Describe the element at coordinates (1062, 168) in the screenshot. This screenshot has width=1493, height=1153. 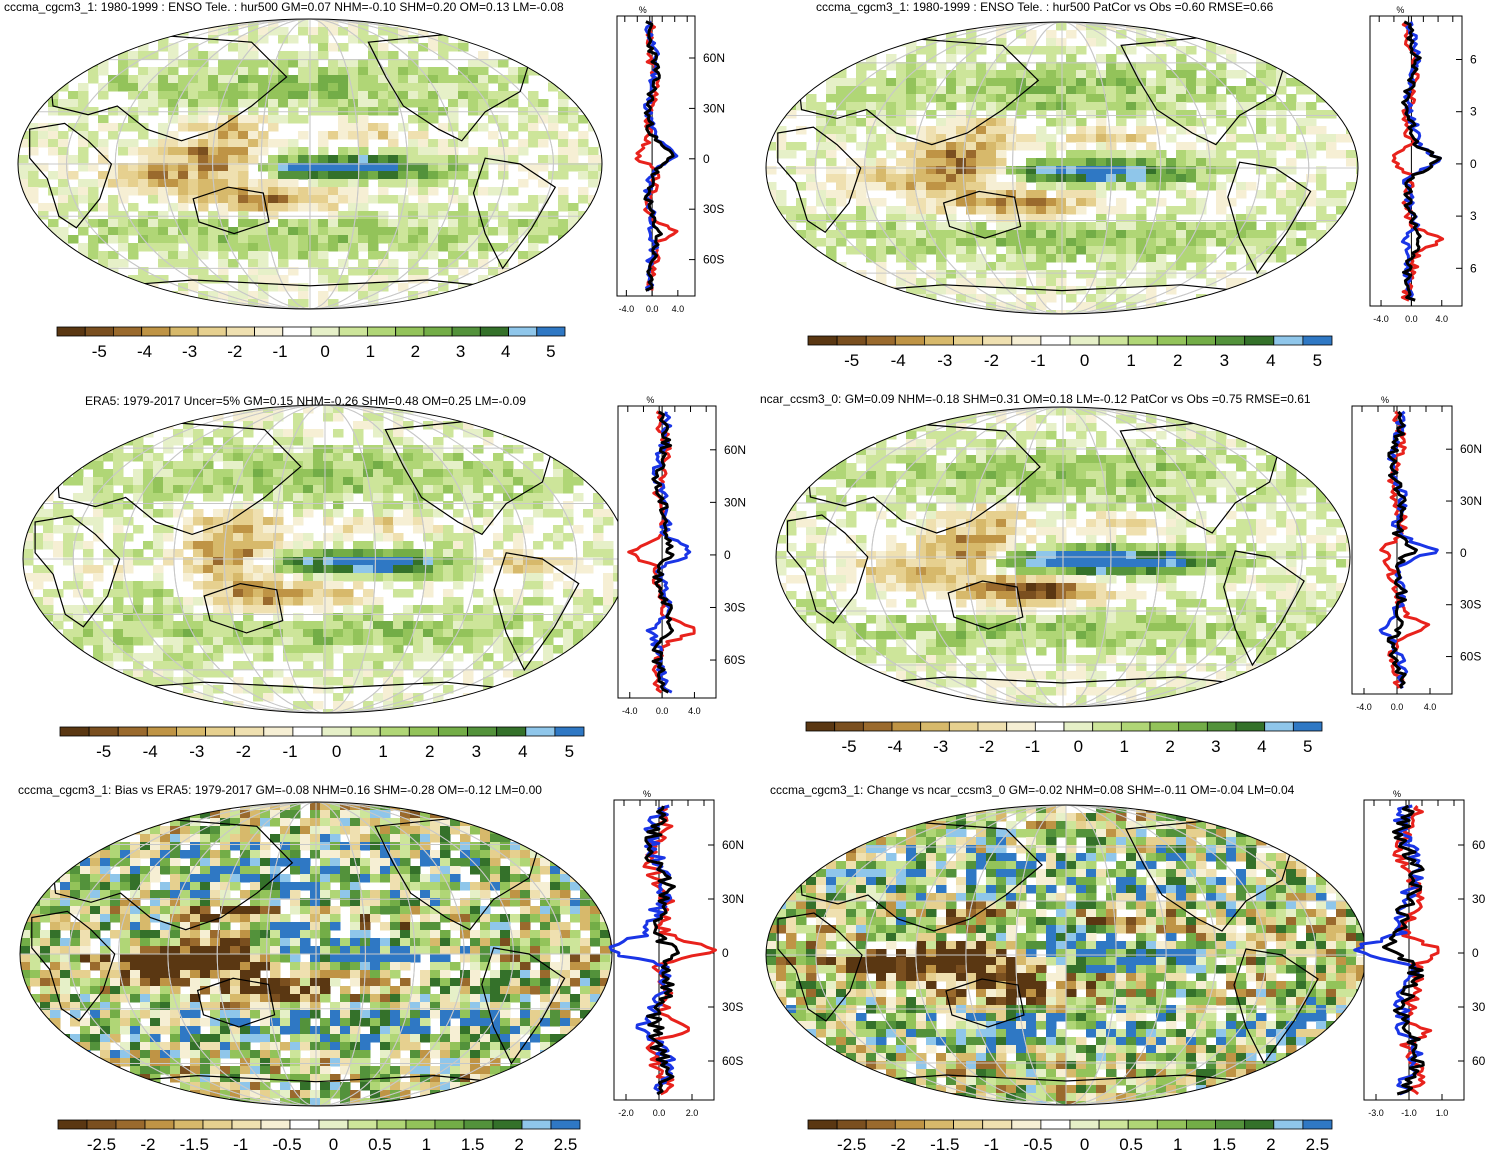
I see `graticule` at that location.